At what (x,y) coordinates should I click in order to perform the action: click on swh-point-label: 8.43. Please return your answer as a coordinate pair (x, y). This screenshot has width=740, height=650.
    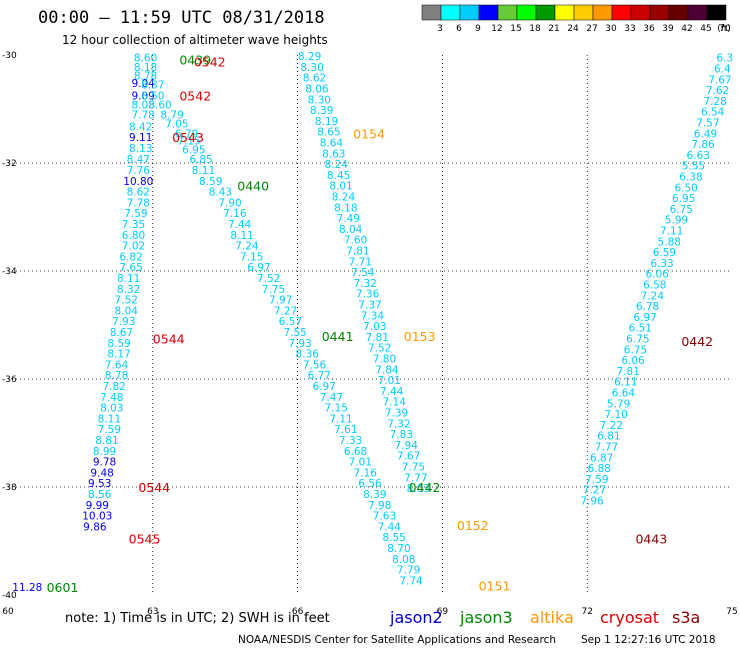
    Looking at the image, I should click on (220, 193).